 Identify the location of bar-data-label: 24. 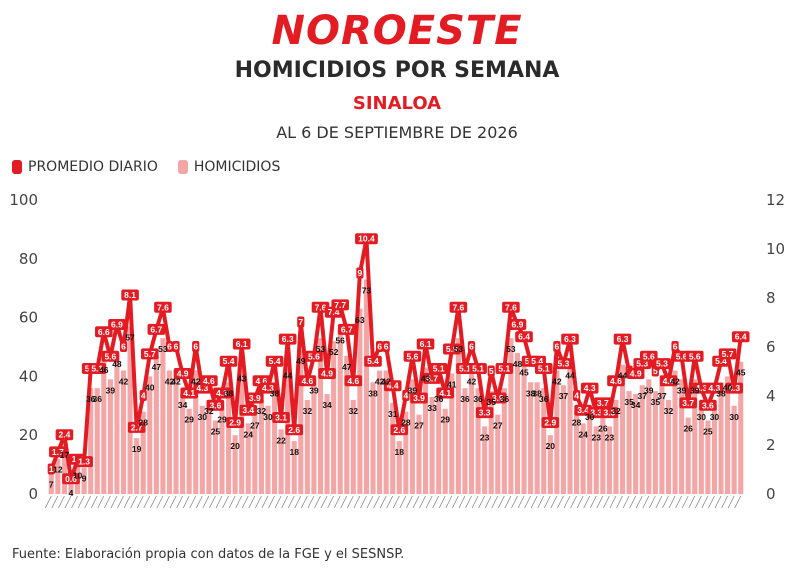
(249, 434).